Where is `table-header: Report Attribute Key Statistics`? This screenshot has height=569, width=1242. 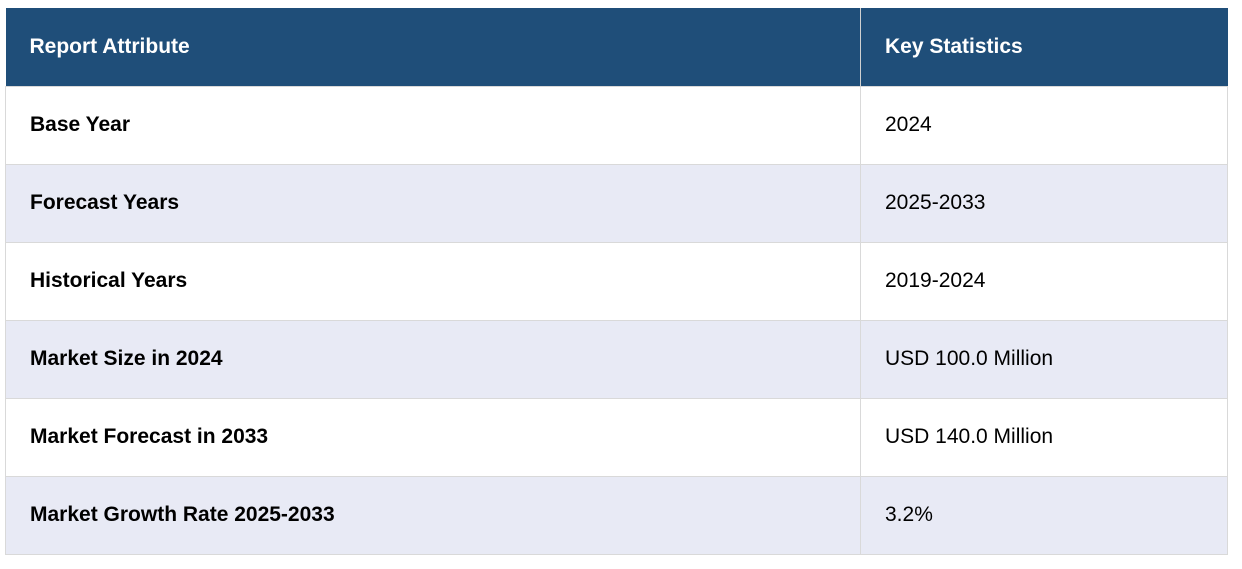 table-header: Report Attribute Key Statistics is located at coordinates (616, 47).